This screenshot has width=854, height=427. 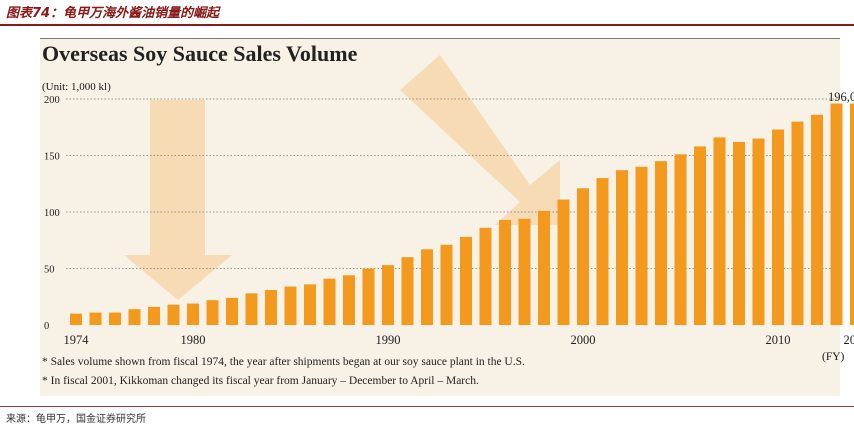 I want to click on unit-label: (Unit: 1,000 kl), so click(x=76, y=87).